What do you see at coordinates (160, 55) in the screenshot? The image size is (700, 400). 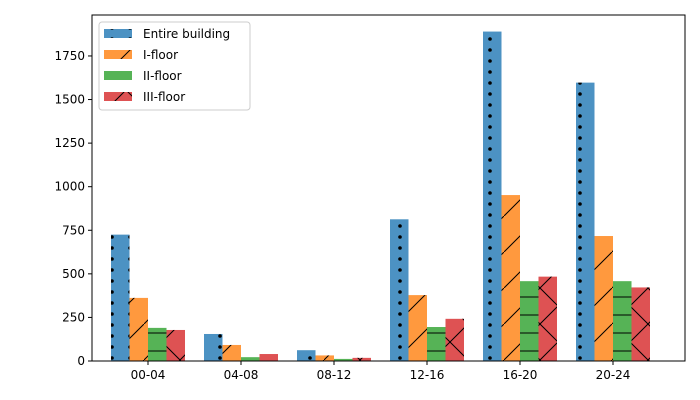 I see `legend-label: I-floor` at bounding box center [160, 55].